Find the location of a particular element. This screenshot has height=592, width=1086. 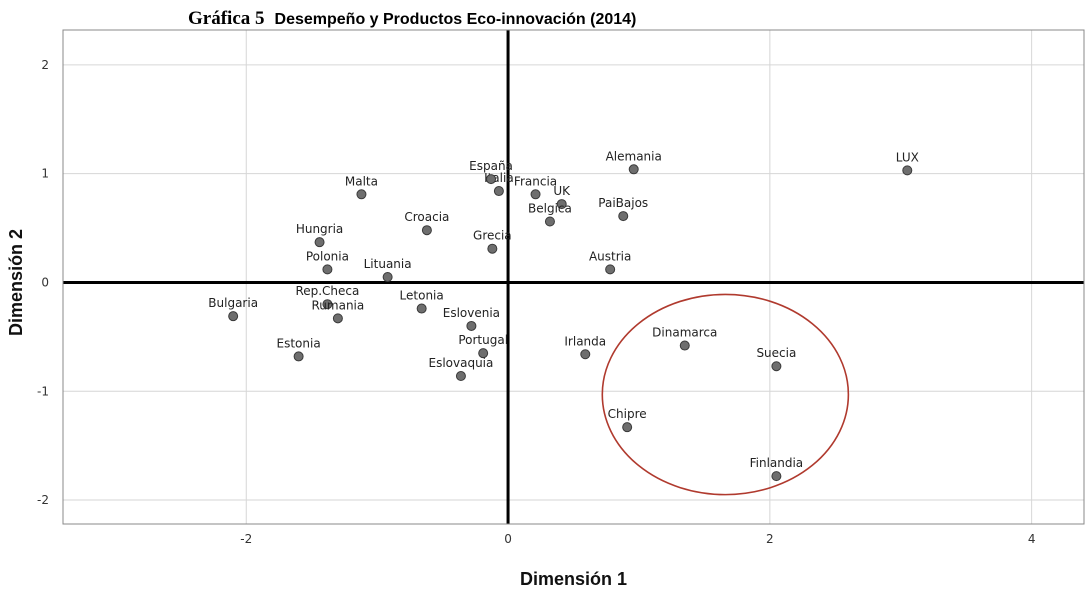

point-label: Austria is located at coordinates (610, 256).